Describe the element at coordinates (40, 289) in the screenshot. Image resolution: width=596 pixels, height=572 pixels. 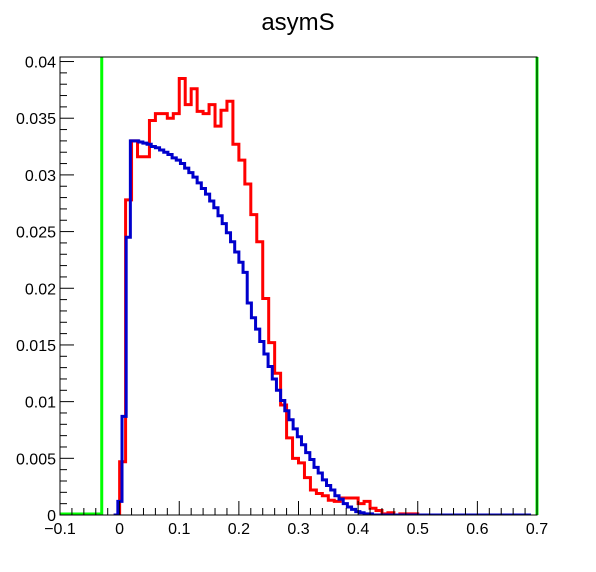
I see `y-tick-label: 0.02` at that location.